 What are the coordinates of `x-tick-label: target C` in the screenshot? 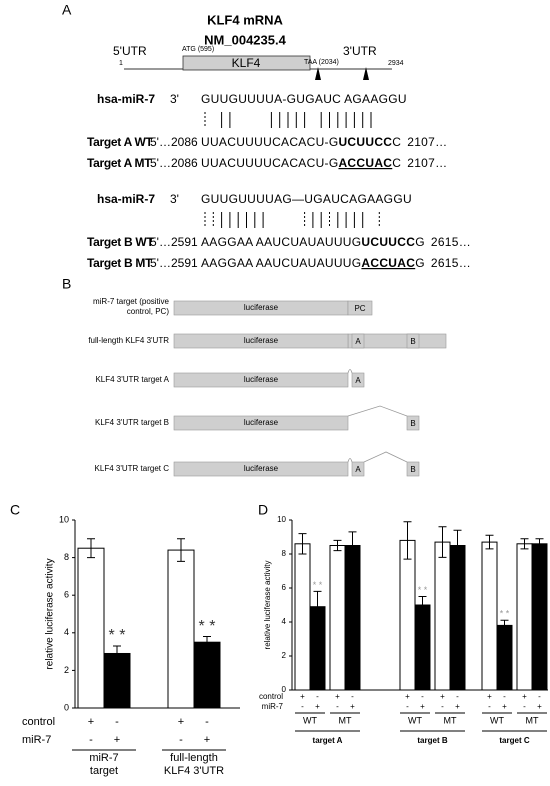 It's located at (514, 740).